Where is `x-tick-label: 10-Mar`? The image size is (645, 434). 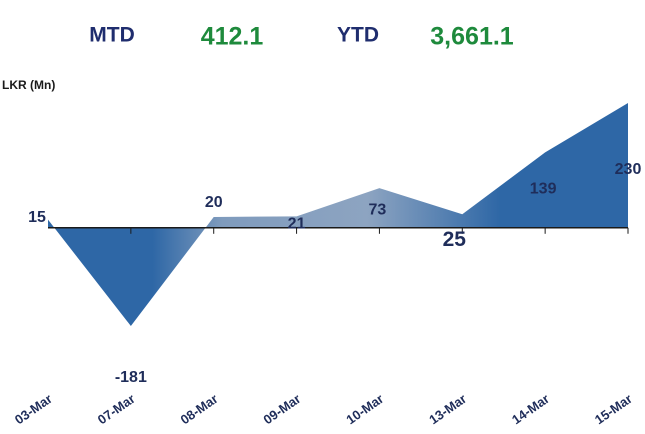
x-tick-label: 10-Mar is located at coordinates (364, 409).